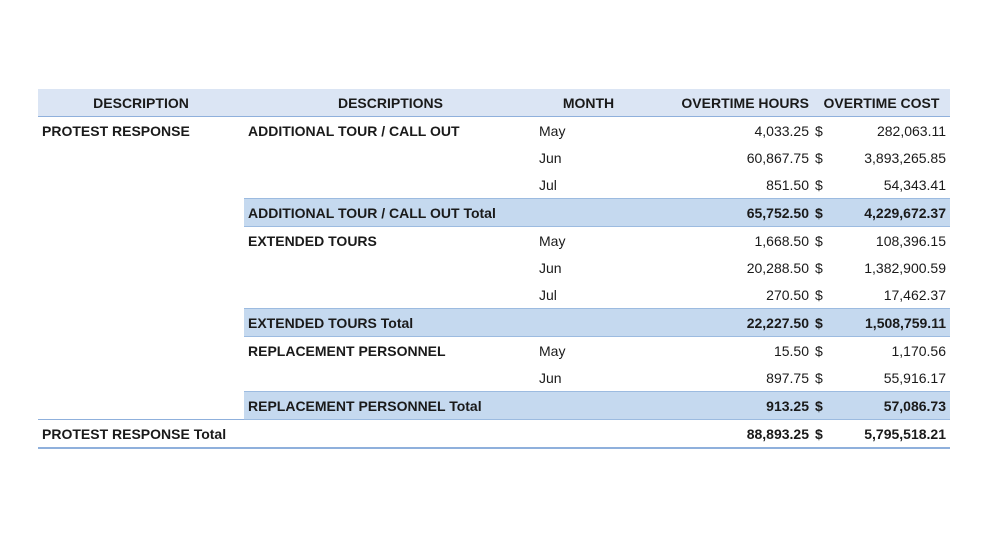  I want to click on subtotal-hours: 913.25, so click(726, 405).